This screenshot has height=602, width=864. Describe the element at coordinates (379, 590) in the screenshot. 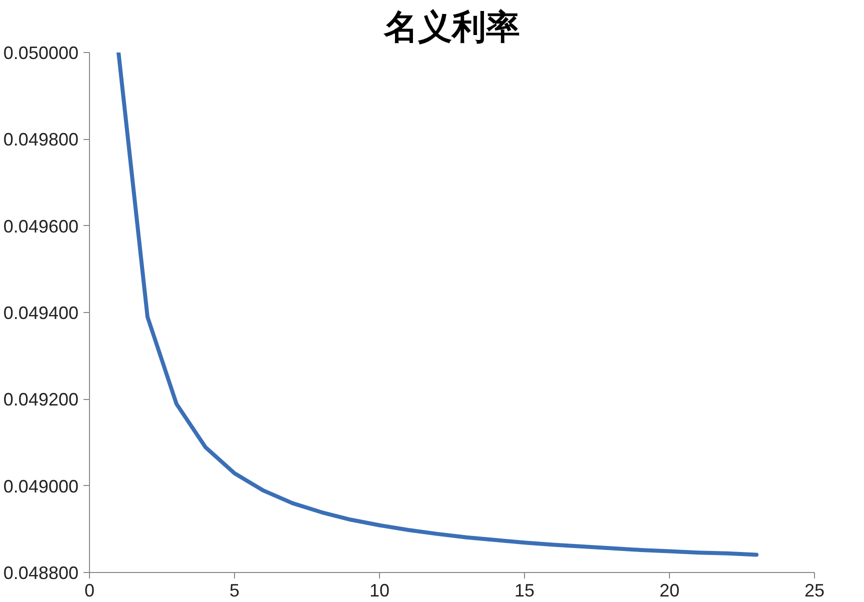

I see `x-tick-label: 10` at that location.